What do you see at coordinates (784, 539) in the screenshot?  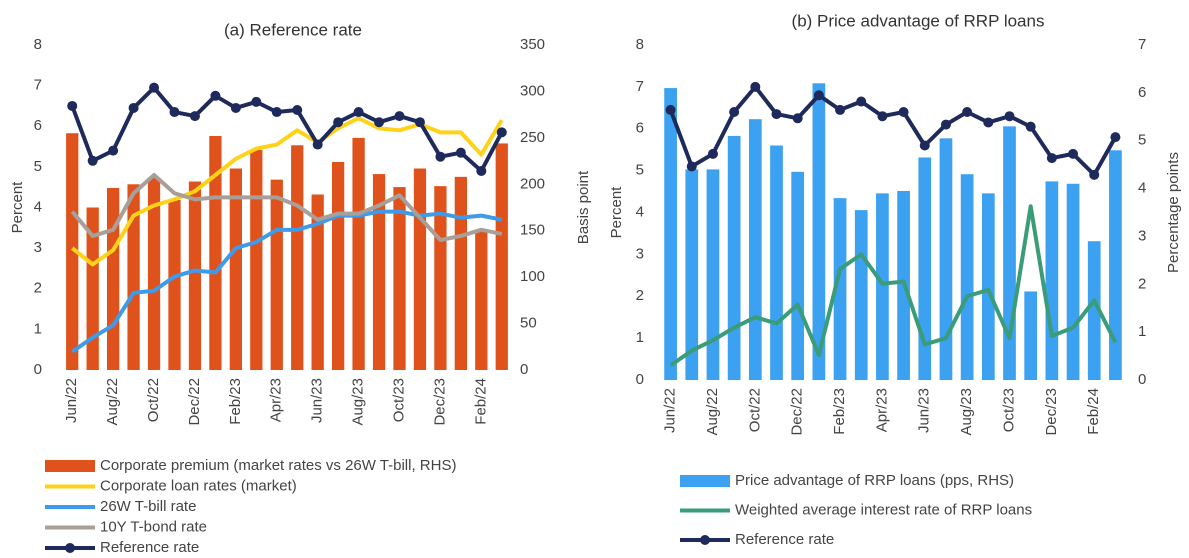 I see `legend-label: Reference rate` at bounding box center [784, 539].